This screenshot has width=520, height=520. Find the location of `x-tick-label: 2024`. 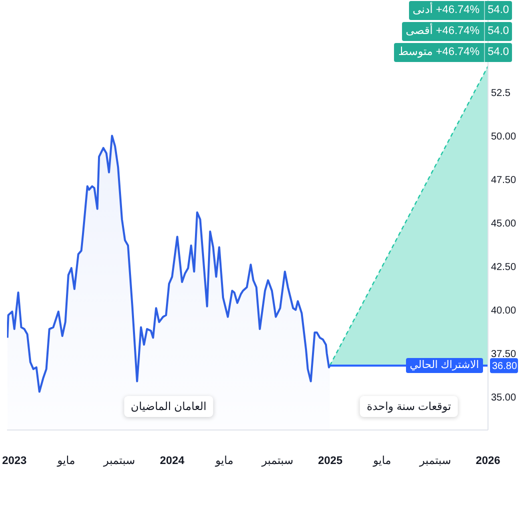

x-tick-label: 2024 is located at coordinates (173, 461).